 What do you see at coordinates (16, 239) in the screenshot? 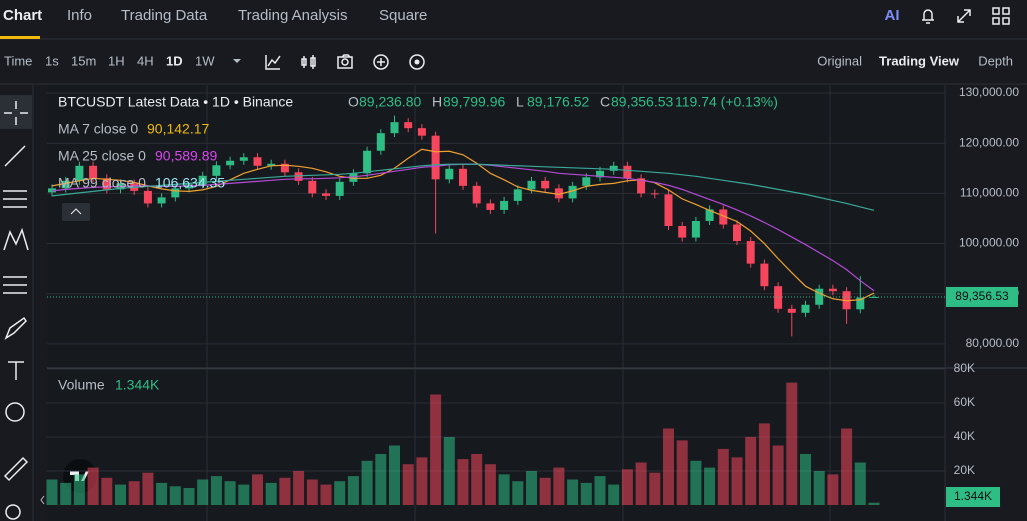
I see `pattern-tool` at bounding box center [16, 239].